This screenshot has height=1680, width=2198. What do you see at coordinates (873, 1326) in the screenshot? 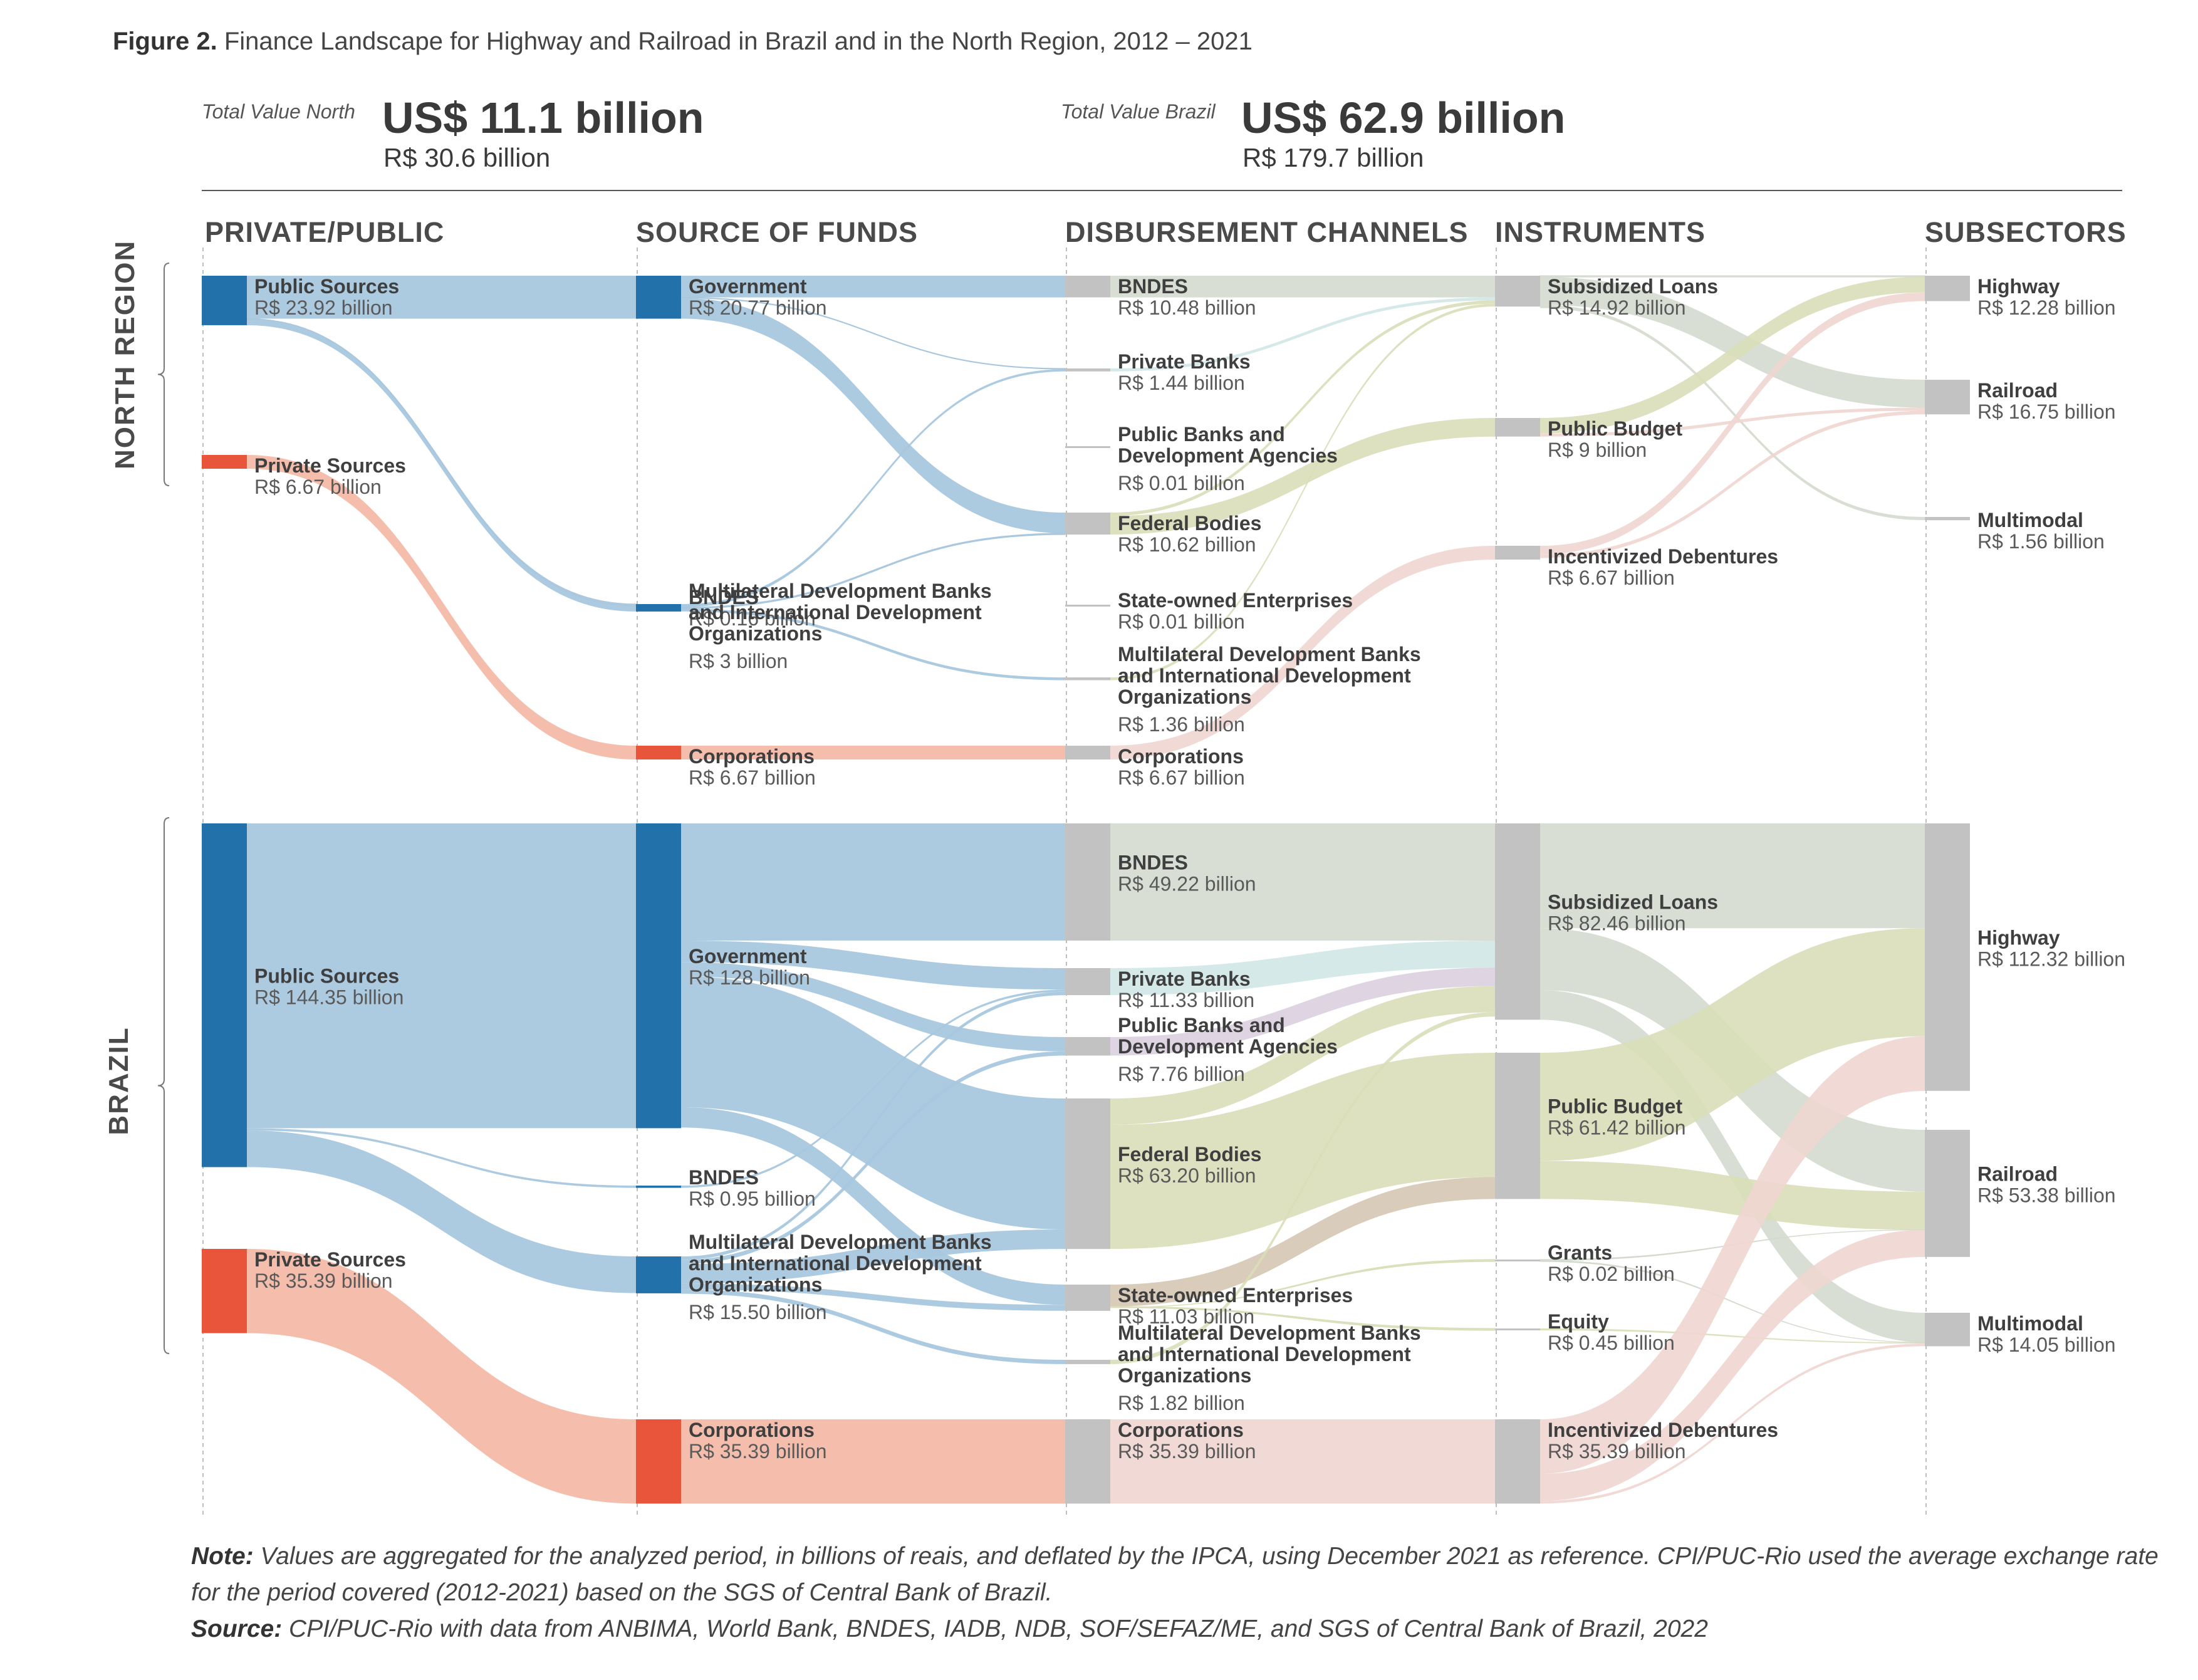
I see `brazil-flow-multilateral-development-banks-and-international-development-organizations-to-multilateral-development-banks-and-international-development-organizations` at bounding box center [873, 1326].